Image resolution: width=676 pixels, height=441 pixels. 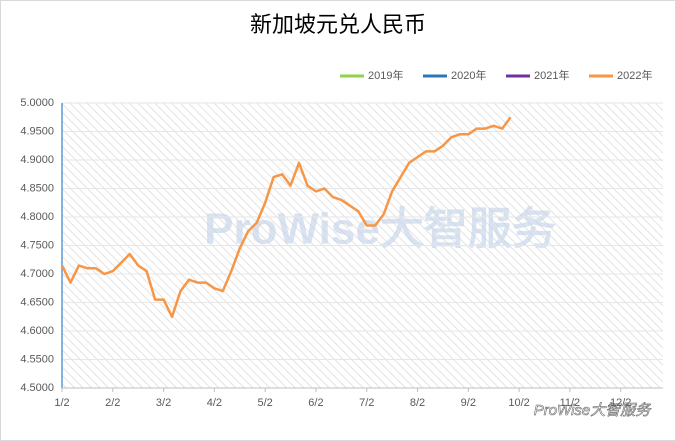 What do you see at coordinates (37, 359) in the screenshot?
I see `y-tick-label: 4.5500` at bounding box center [37, 359].